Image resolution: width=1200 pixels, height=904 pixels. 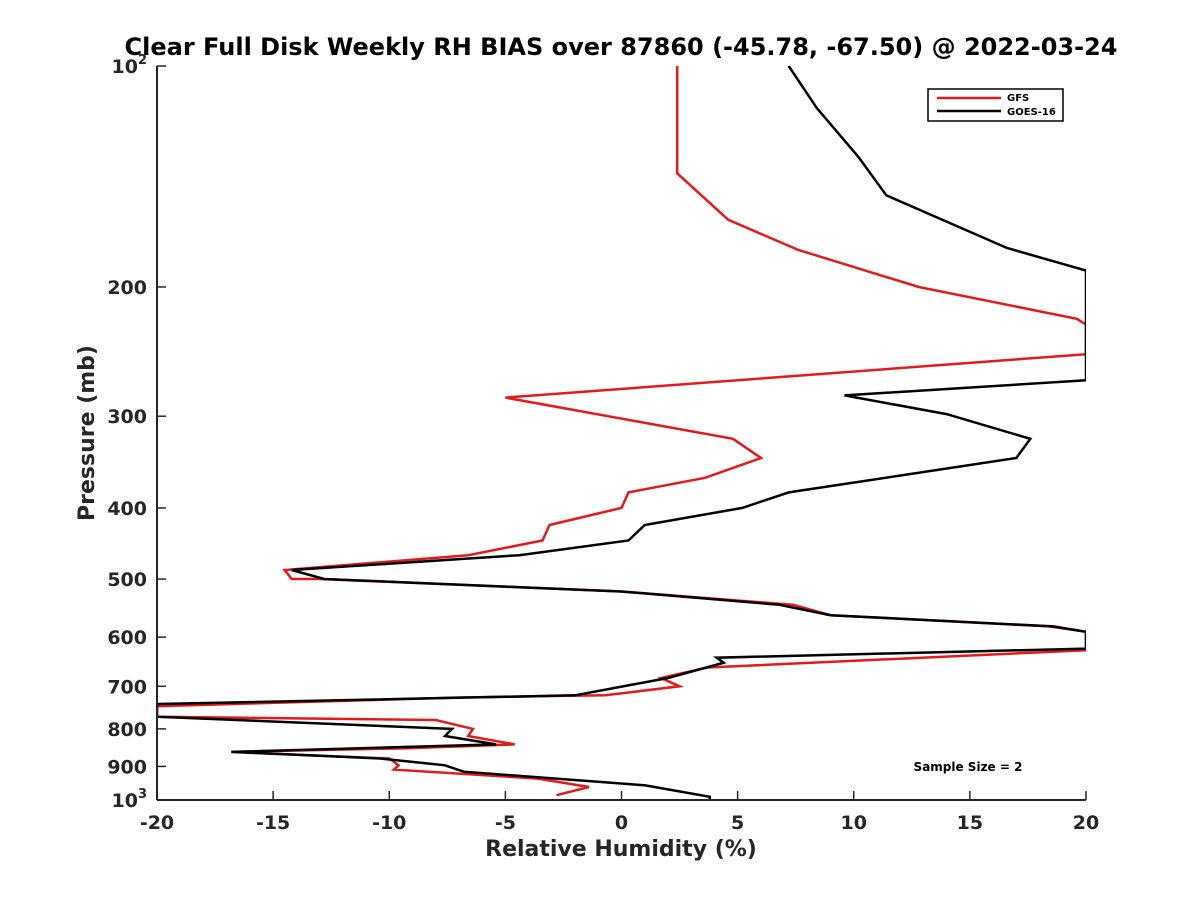 I want to click on y-tick-label: 500, so click(x=127, y=580).